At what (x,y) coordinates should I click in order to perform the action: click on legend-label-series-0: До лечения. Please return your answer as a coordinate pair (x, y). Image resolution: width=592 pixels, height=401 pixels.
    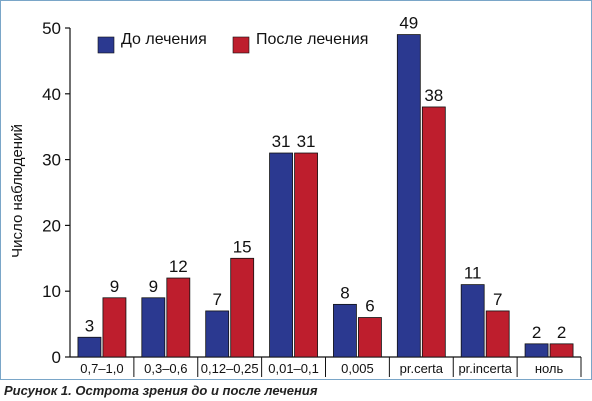
    Looking at the image, I should click on (164, 39).